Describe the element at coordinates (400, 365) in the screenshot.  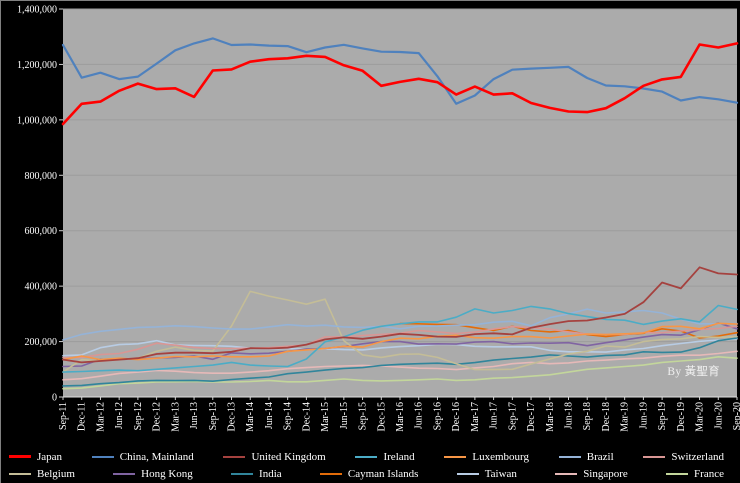
I see `series-line-singapore` at that location.